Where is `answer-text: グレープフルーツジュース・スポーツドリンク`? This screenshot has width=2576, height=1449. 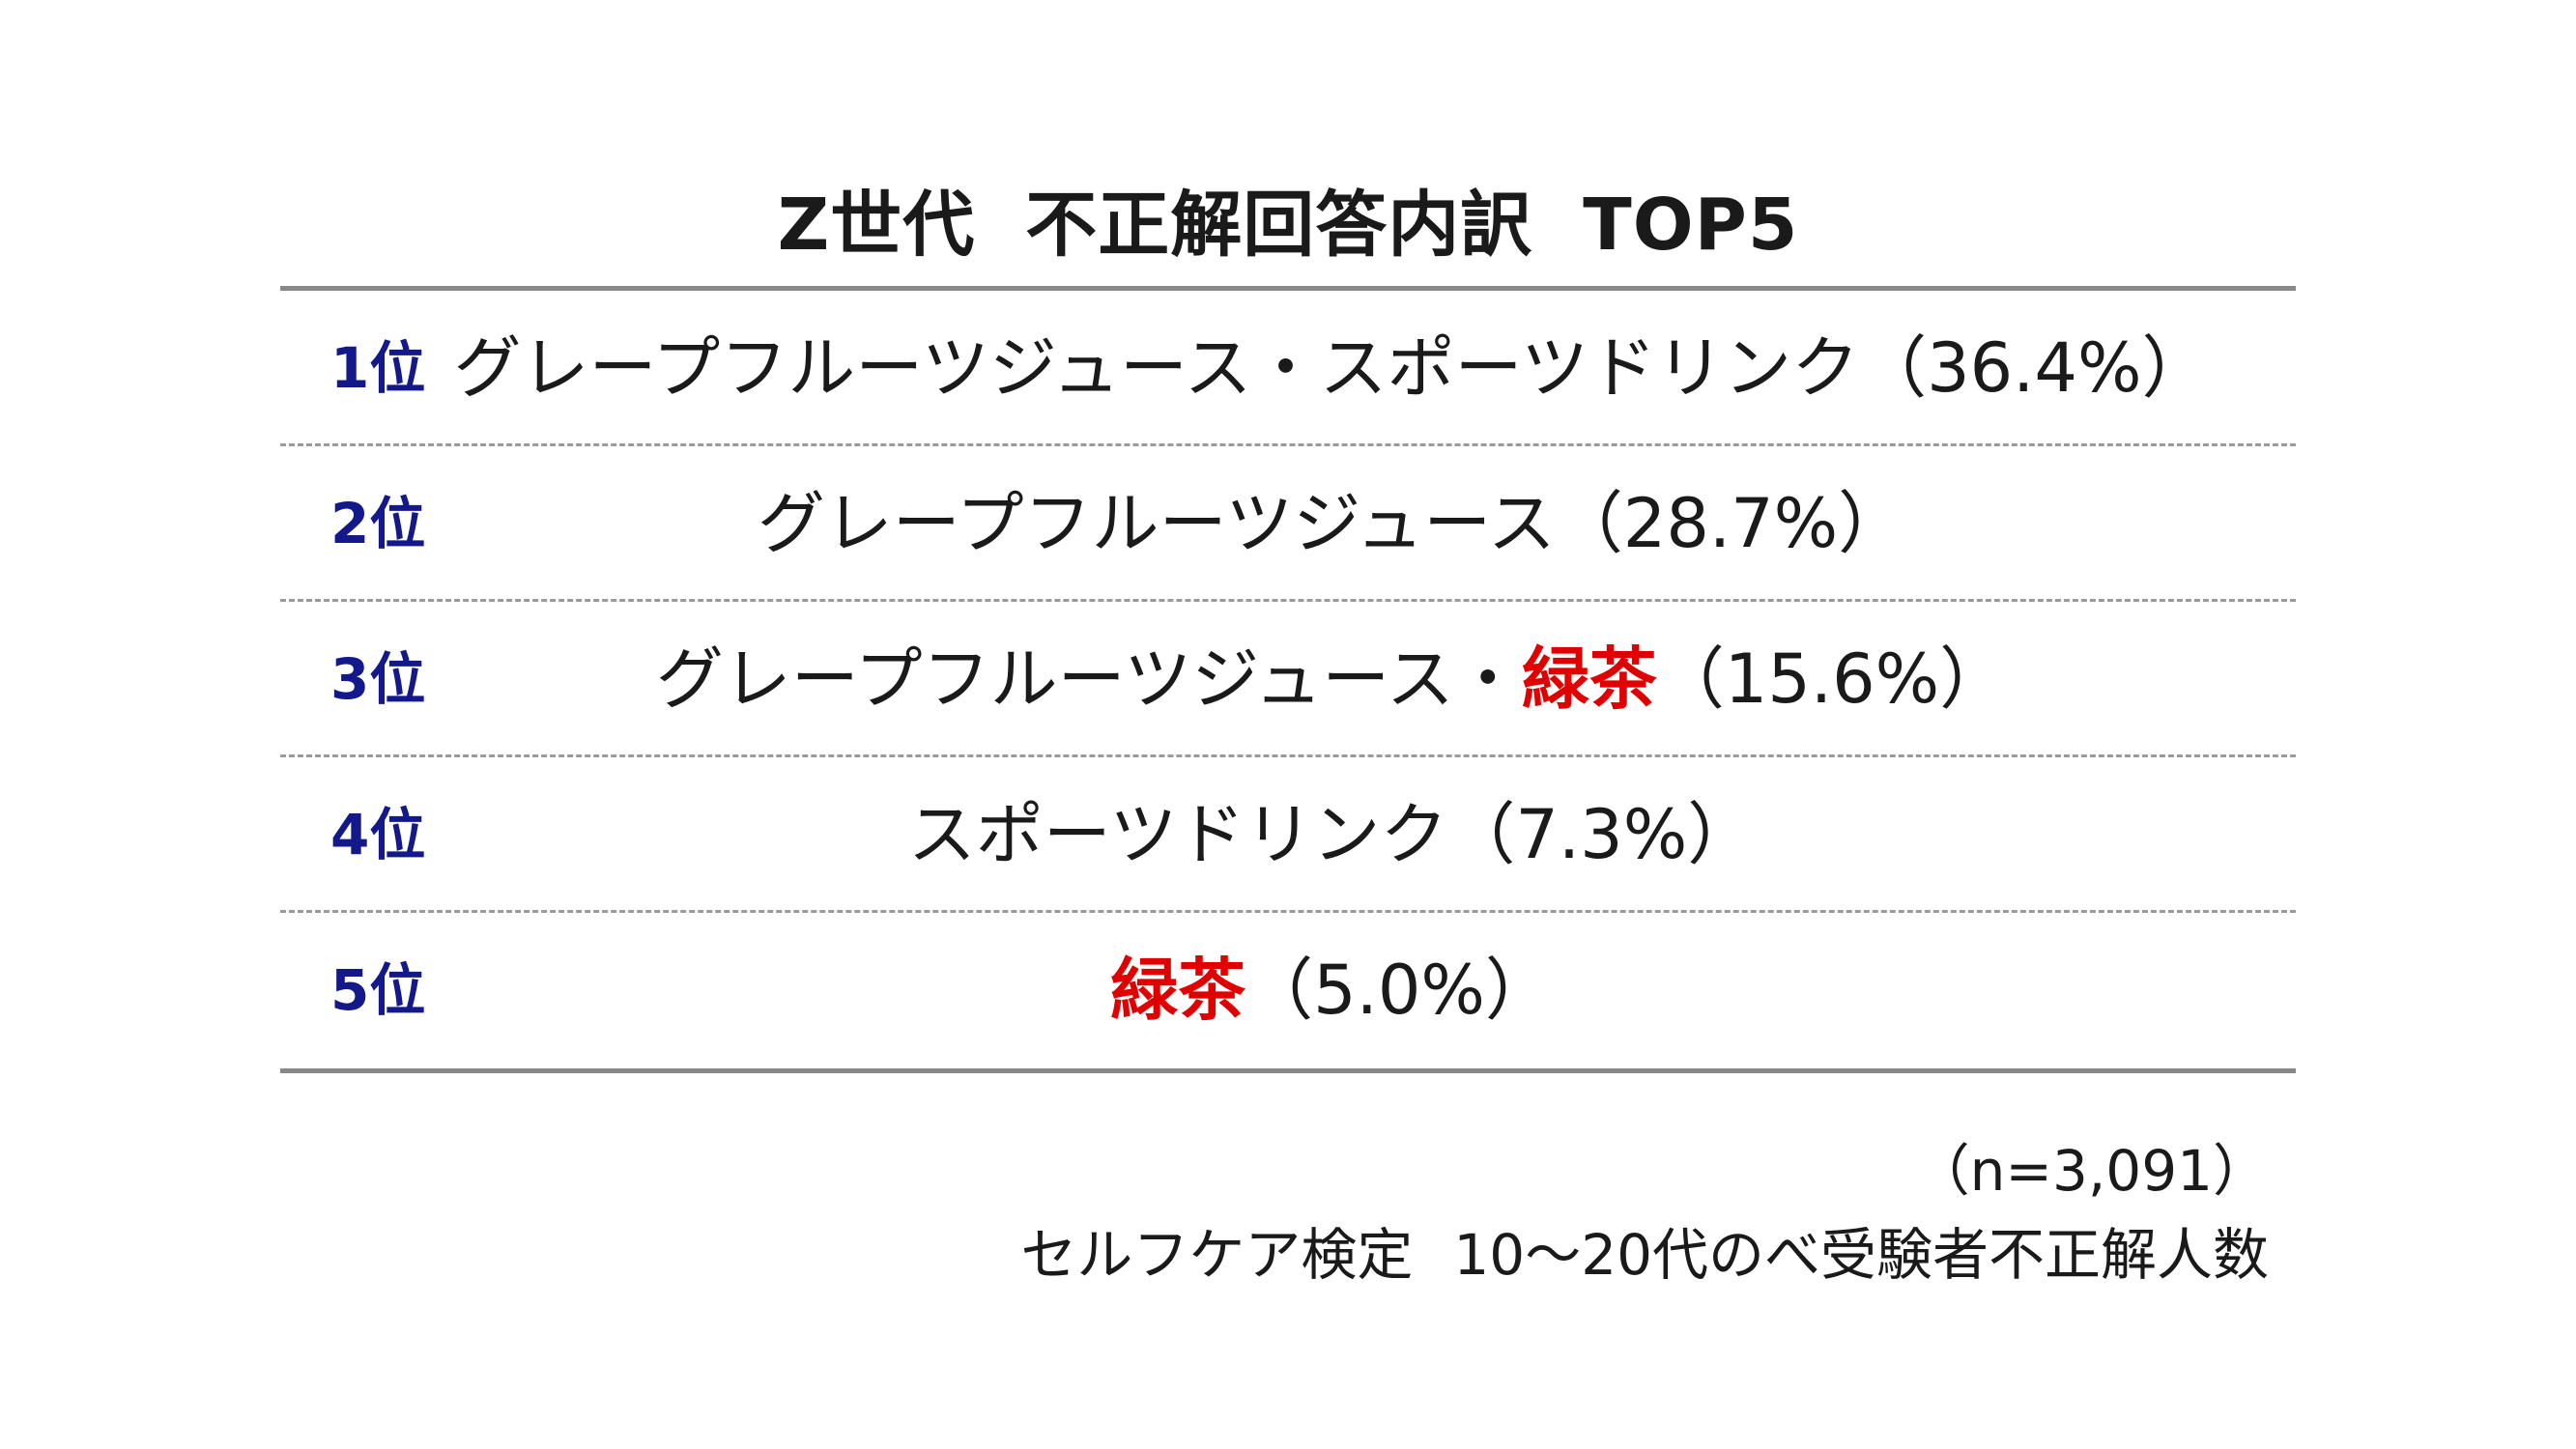
answer-text: グレープフルーツジュース・スポーツドリンク is located at coordinates (1157, 368).